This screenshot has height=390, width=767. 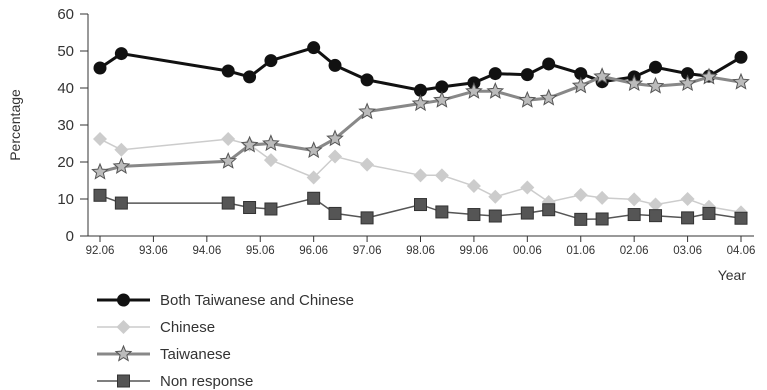 I want to click on legend-label: Both Taiwanese and Chinese, so click(x=257, y=300).